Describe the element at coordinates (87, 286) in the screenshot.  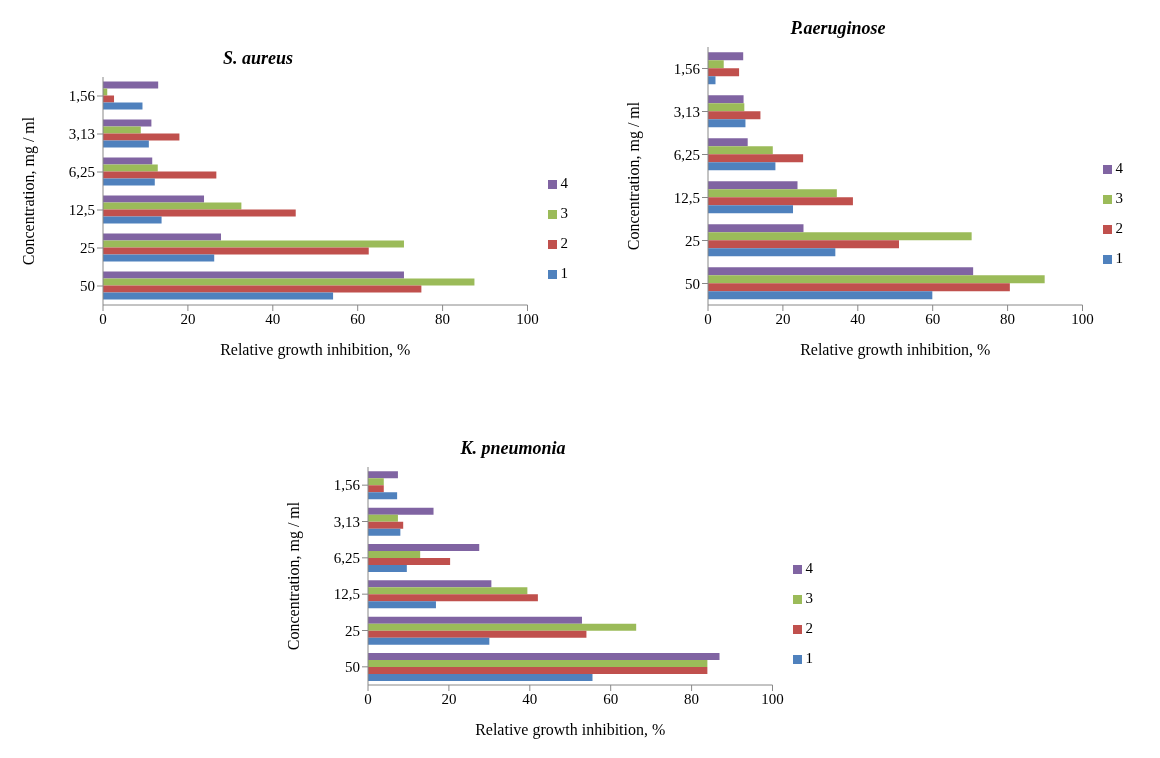
I see `y-tick-label: 50` at that location.